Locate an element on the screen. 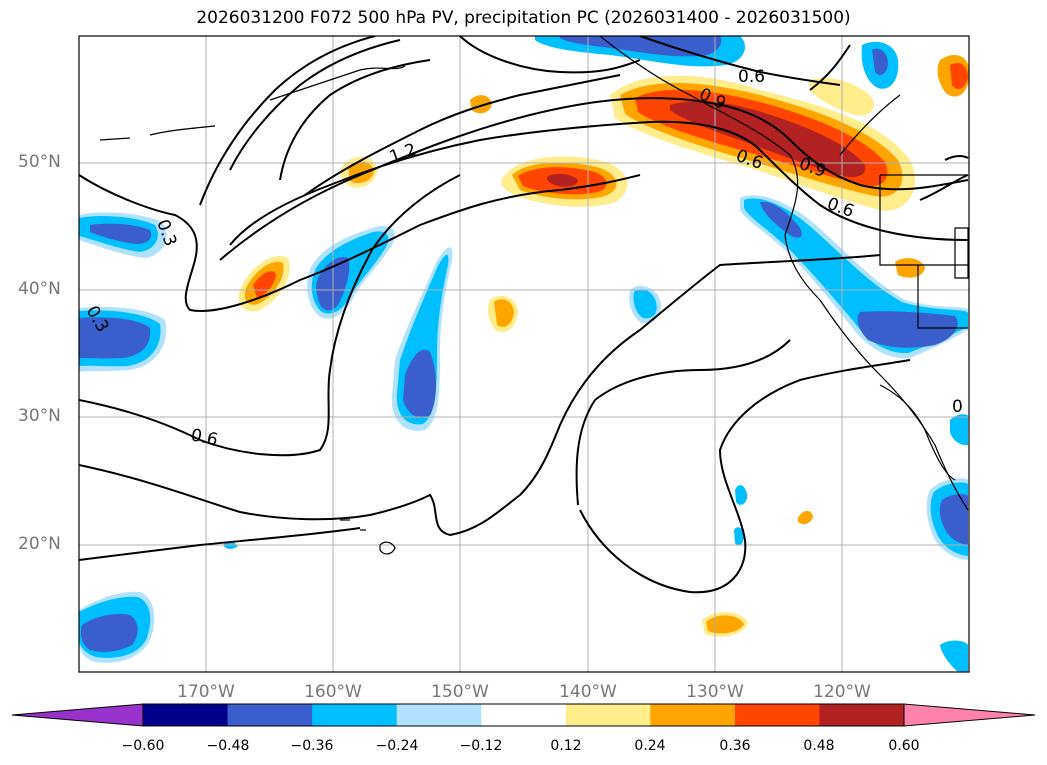  lon-label-120w: 120°W is located at coordinates (842, 692).